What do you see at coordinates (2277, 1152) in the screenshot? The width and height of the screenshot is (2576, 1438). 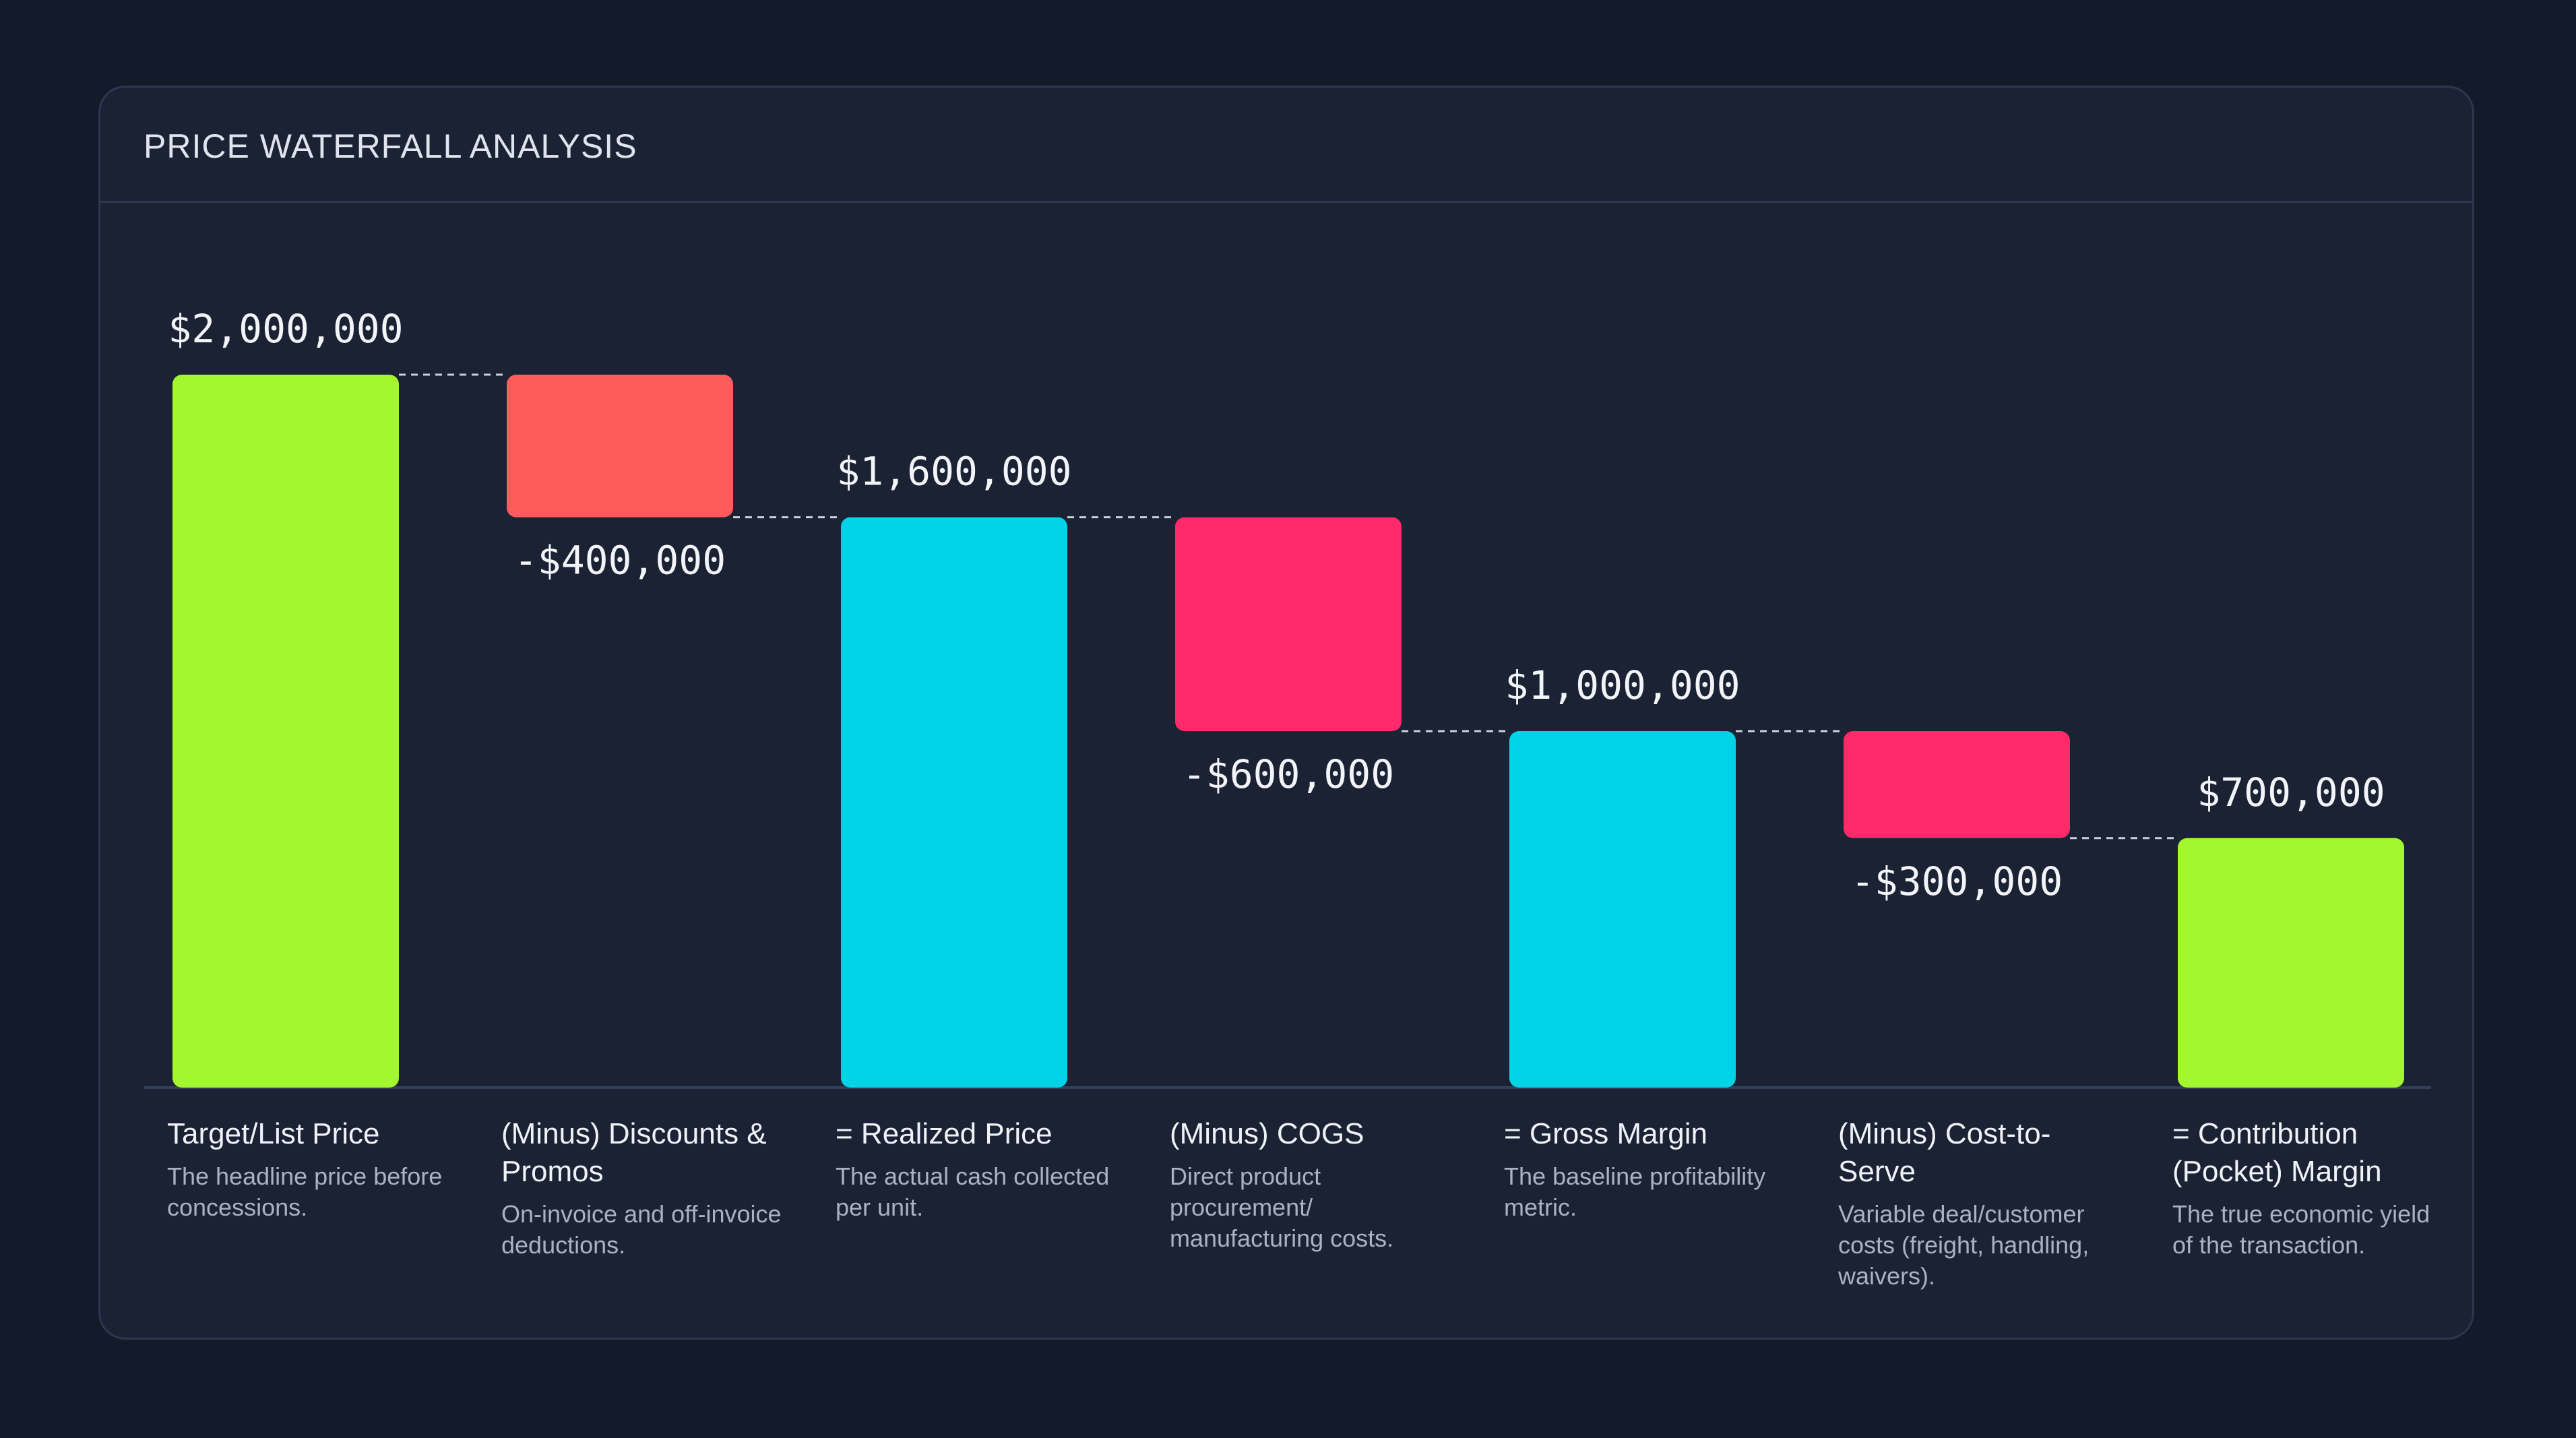 I see `category-label: = Contribution (Pocket) Margin` at bounding box center [2277, 1152].